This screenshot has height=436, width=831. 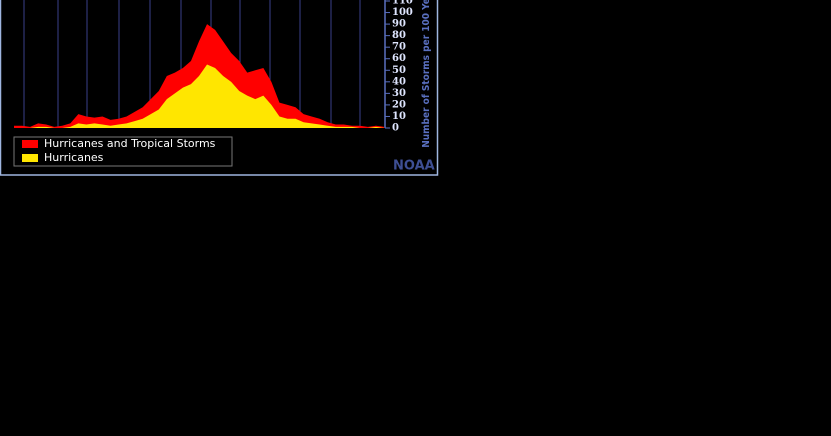 I want to click on plot-area, so click(x=199, y=64).